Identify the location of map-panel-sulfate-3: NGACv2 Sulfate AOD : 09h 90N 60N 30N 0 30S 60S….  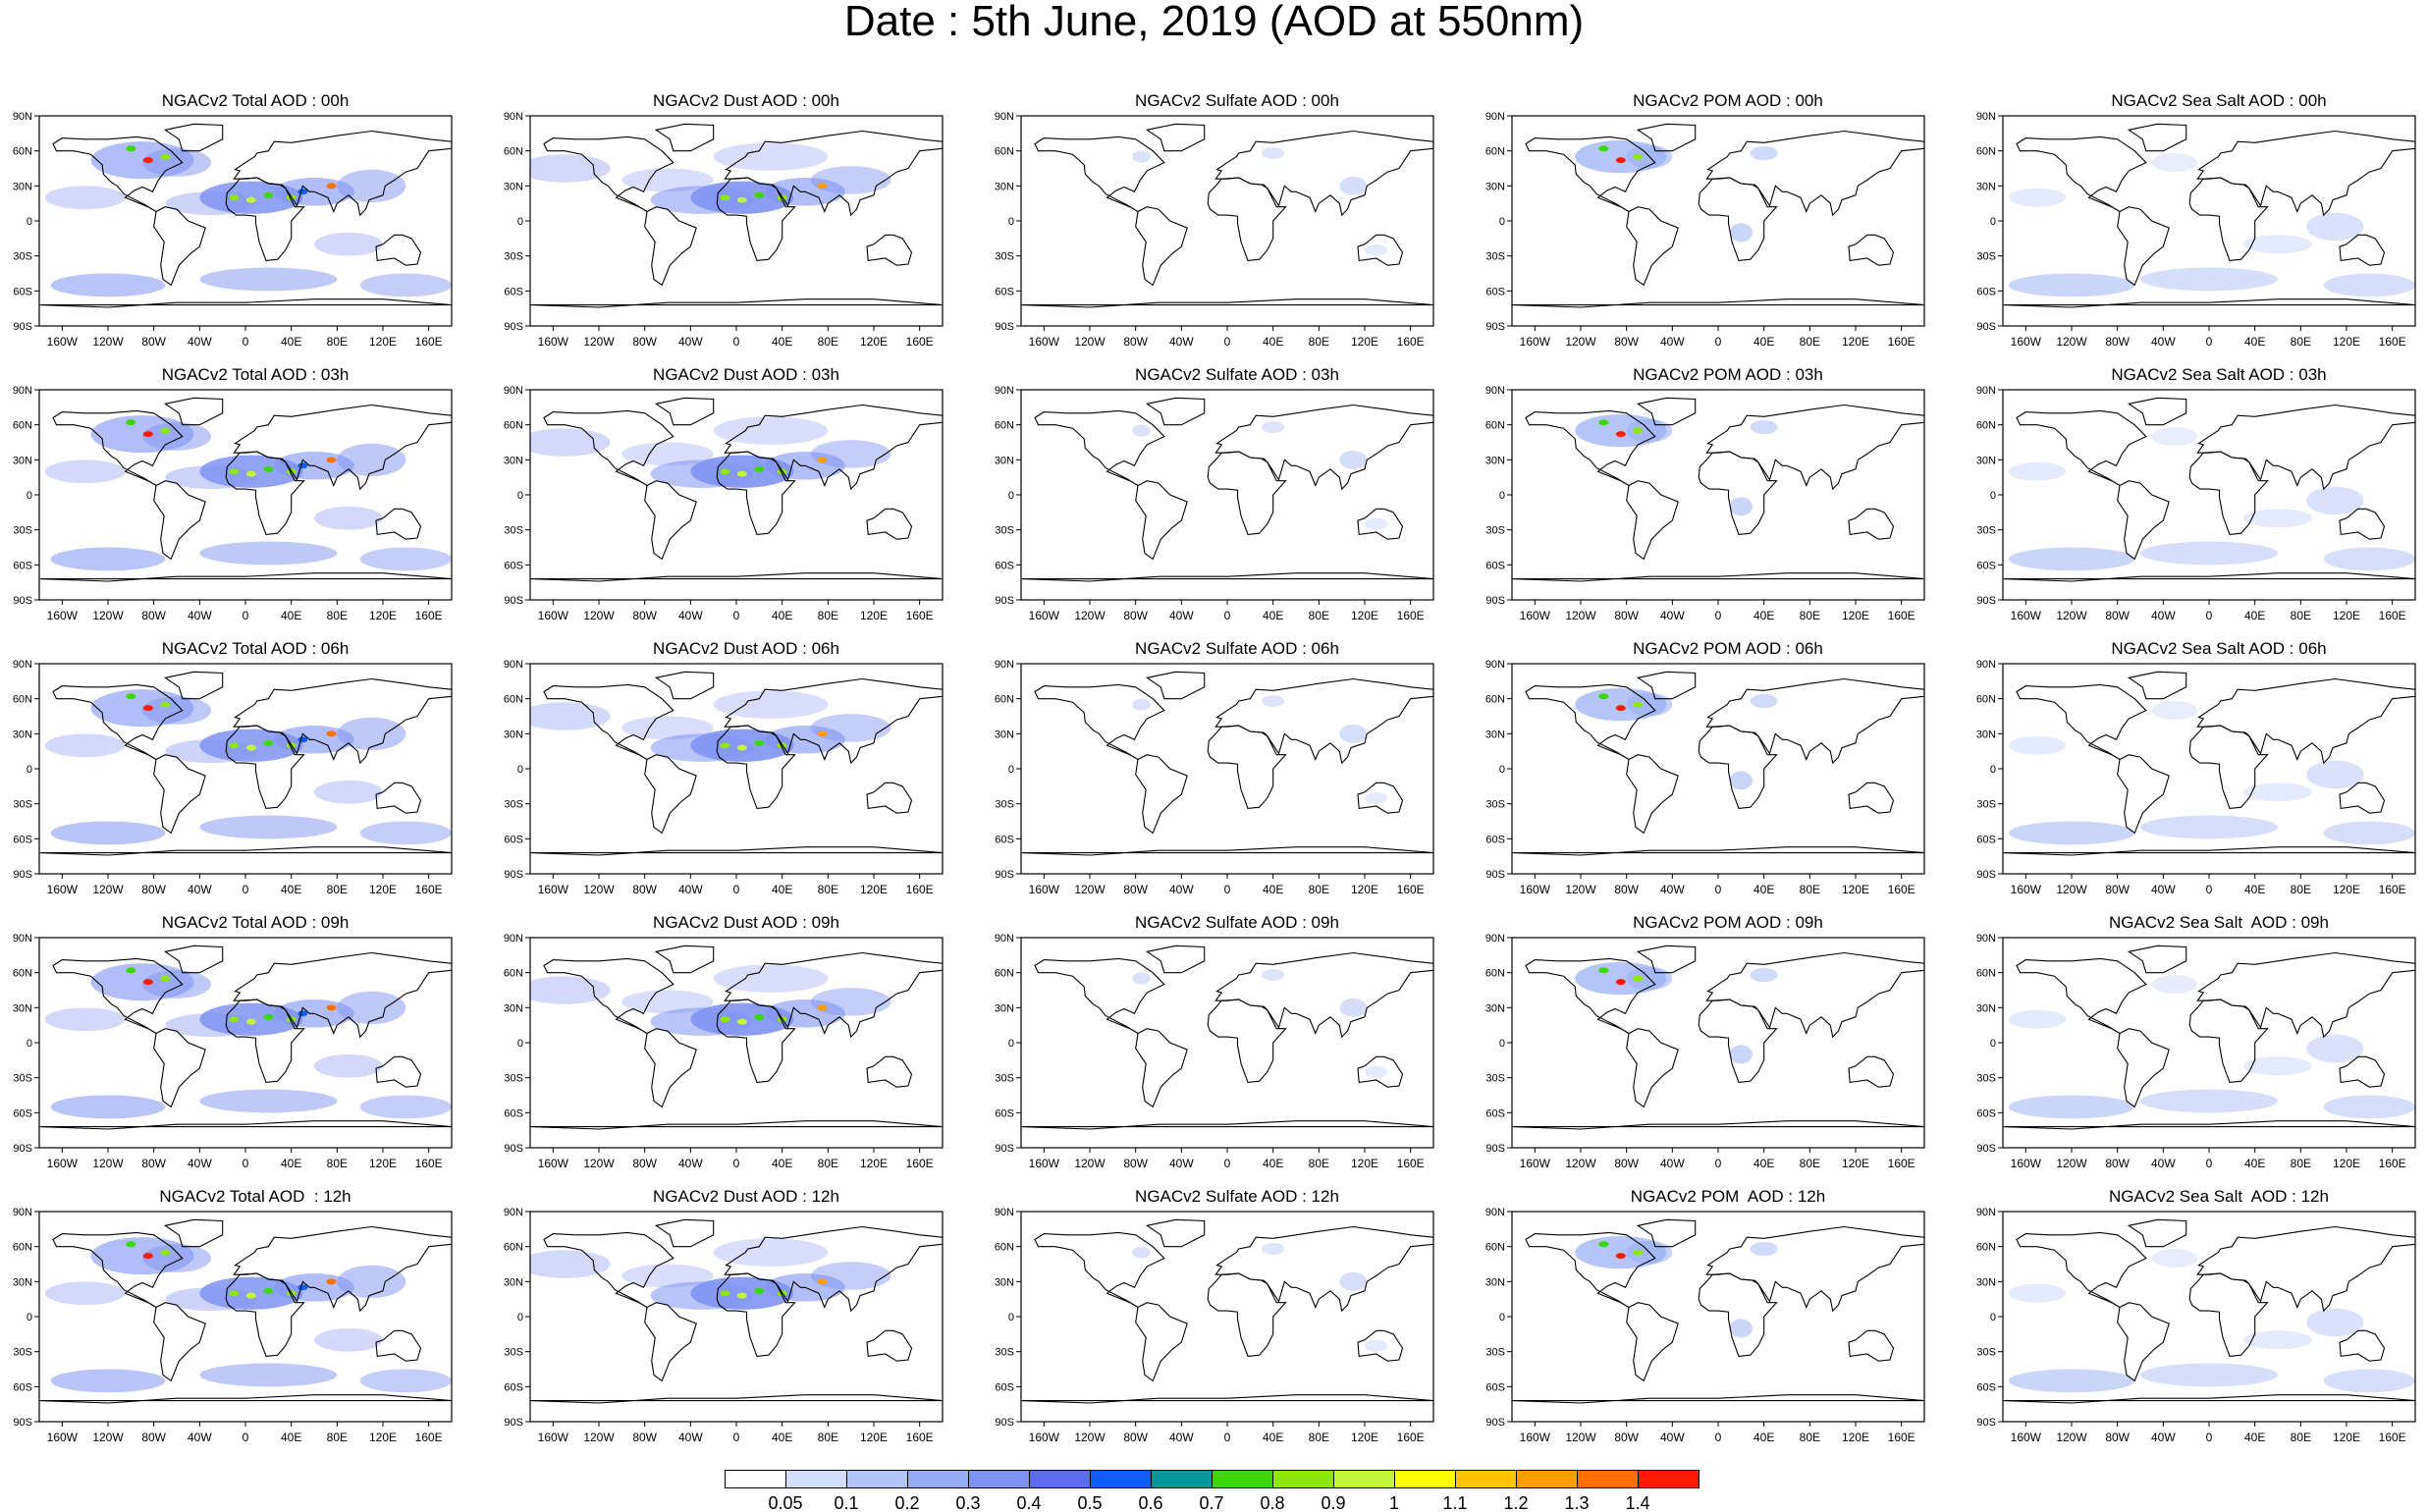
(1228, 1047).